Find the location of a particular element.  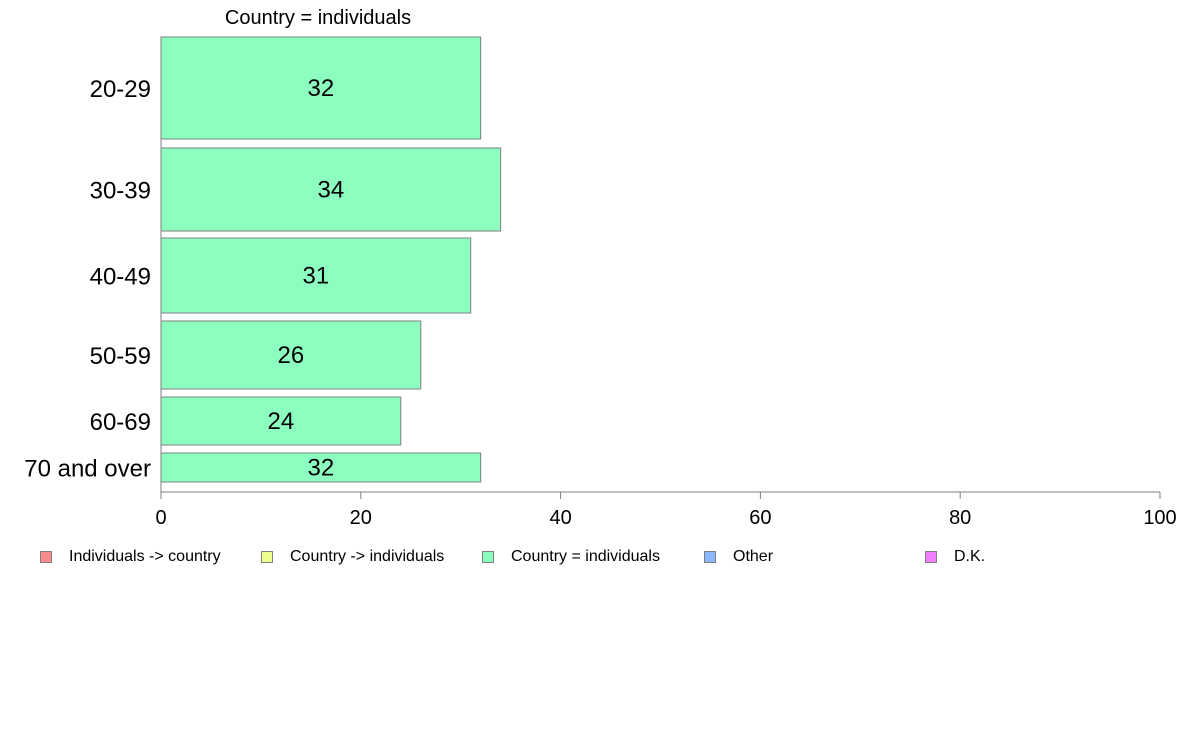

x-tick-label: 0 is located at coordinates (160, 518).